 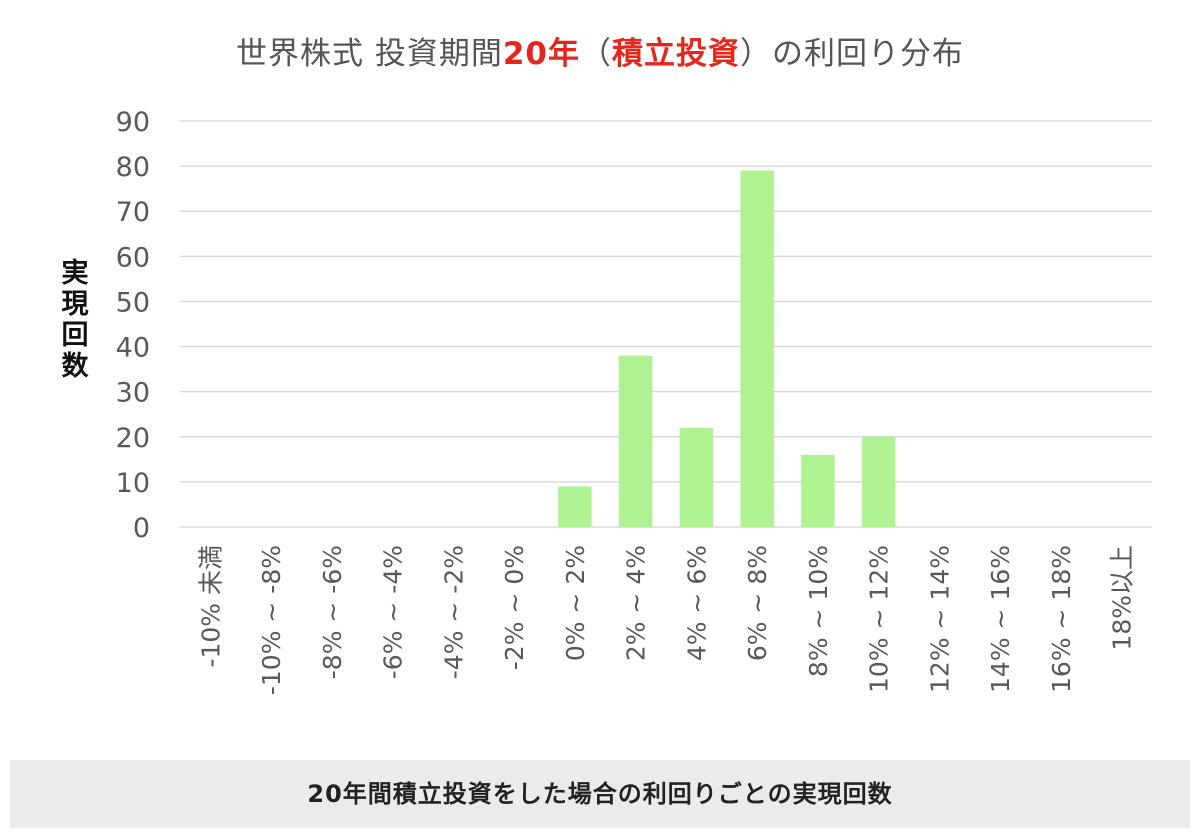 I want to click on x-tick-label: -8% ~ -6%, so click(x=332, y=612).